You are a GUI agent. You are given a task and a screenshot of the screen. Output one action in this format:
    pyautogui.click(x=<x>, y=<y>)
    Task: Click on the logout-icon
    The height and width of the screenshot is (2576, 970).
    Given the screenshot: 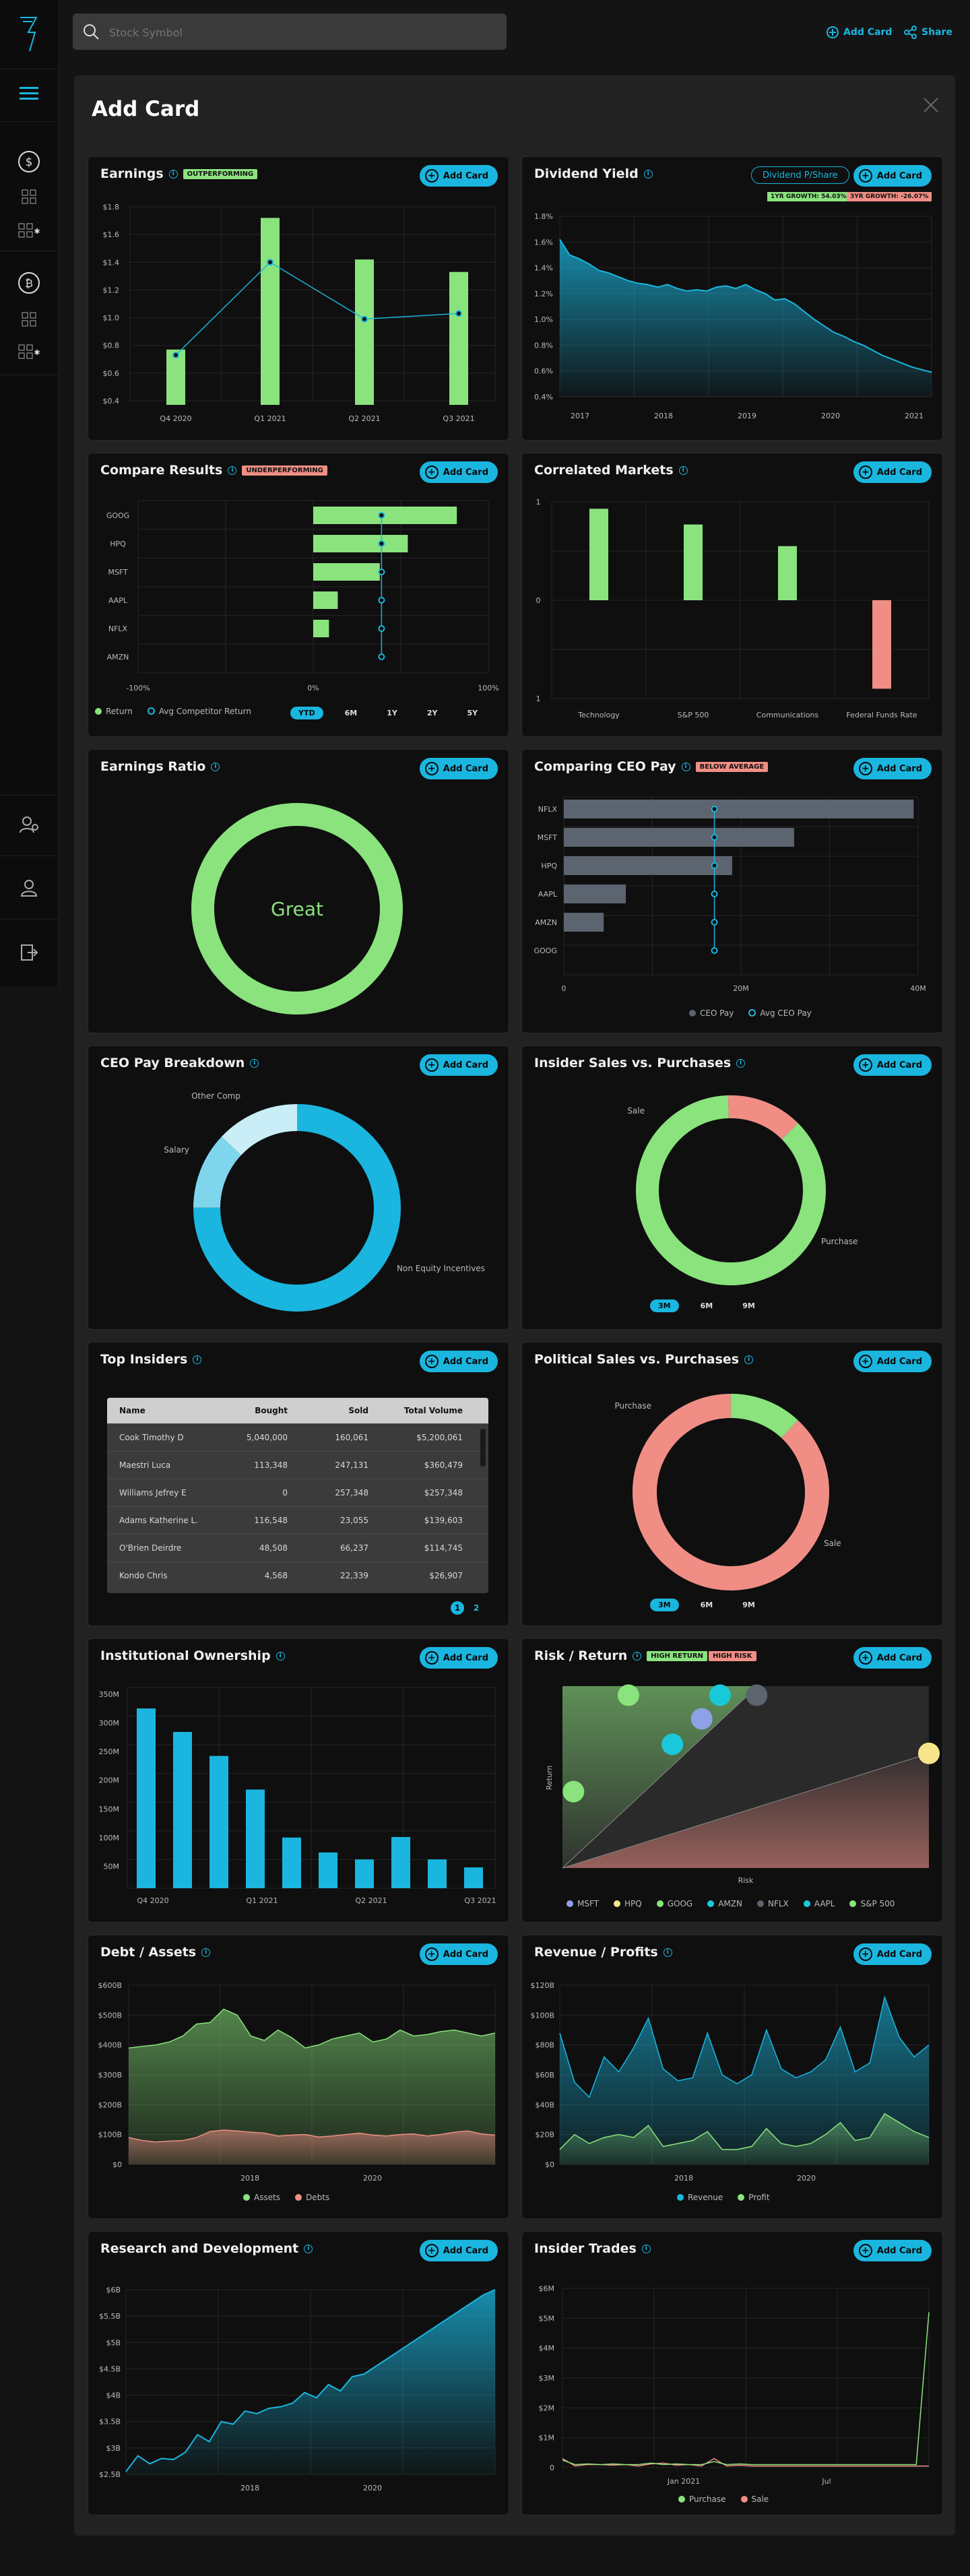 What is the action you would take?
    pyautogui.click(x=29, y=952)
    